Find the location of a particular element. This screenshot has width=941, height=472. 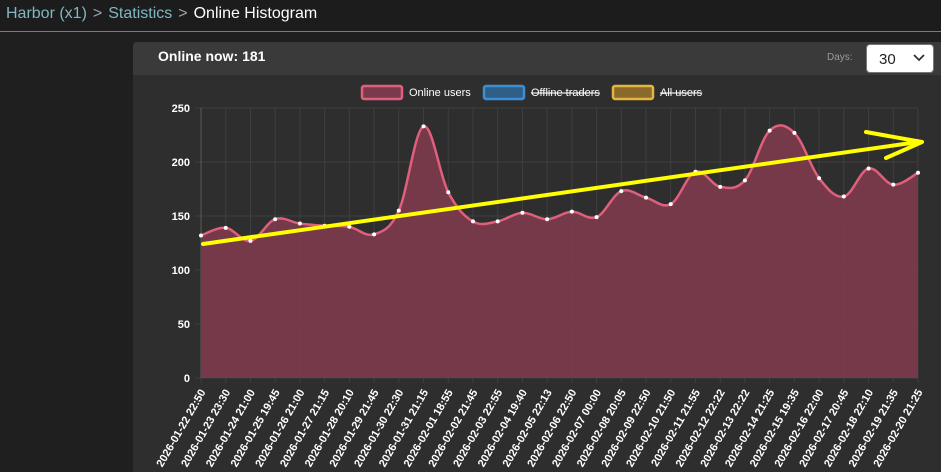

chart-legend: Online users Offline traders All users is located at coordinates (531, 92).